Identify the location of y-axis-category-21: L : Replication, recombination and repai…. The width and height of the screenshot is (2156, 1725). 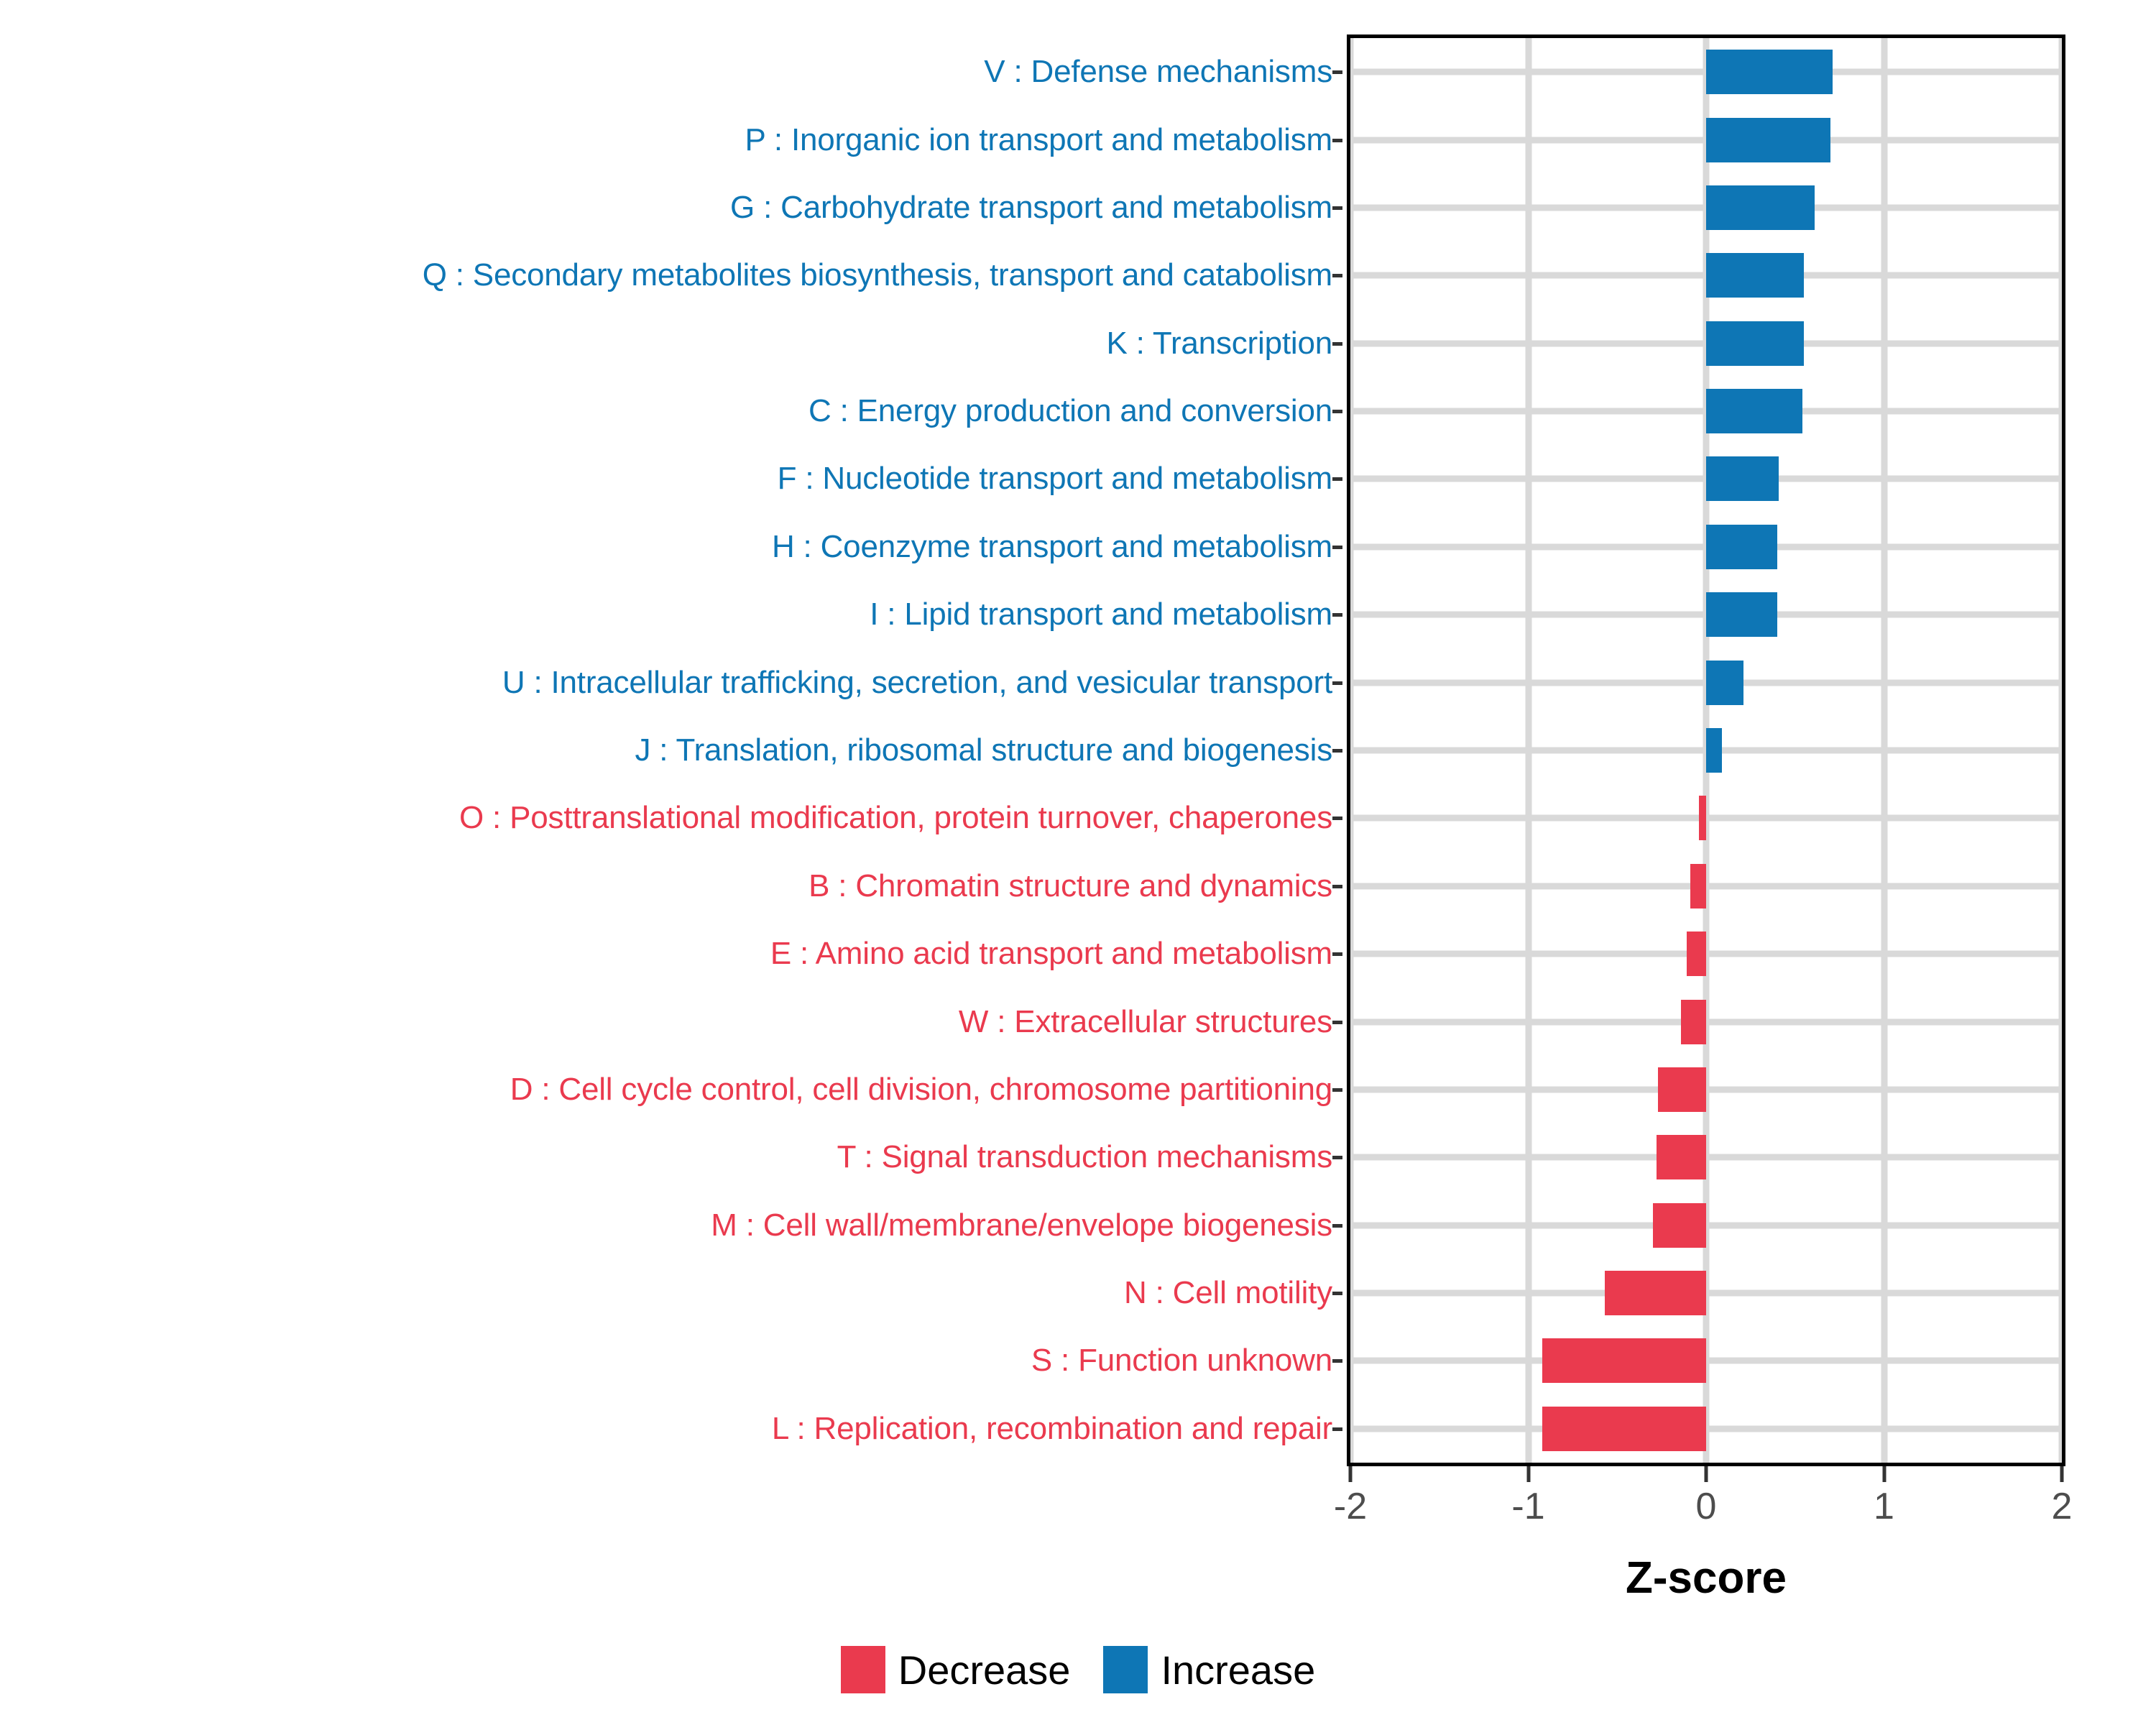
(671, 1429).